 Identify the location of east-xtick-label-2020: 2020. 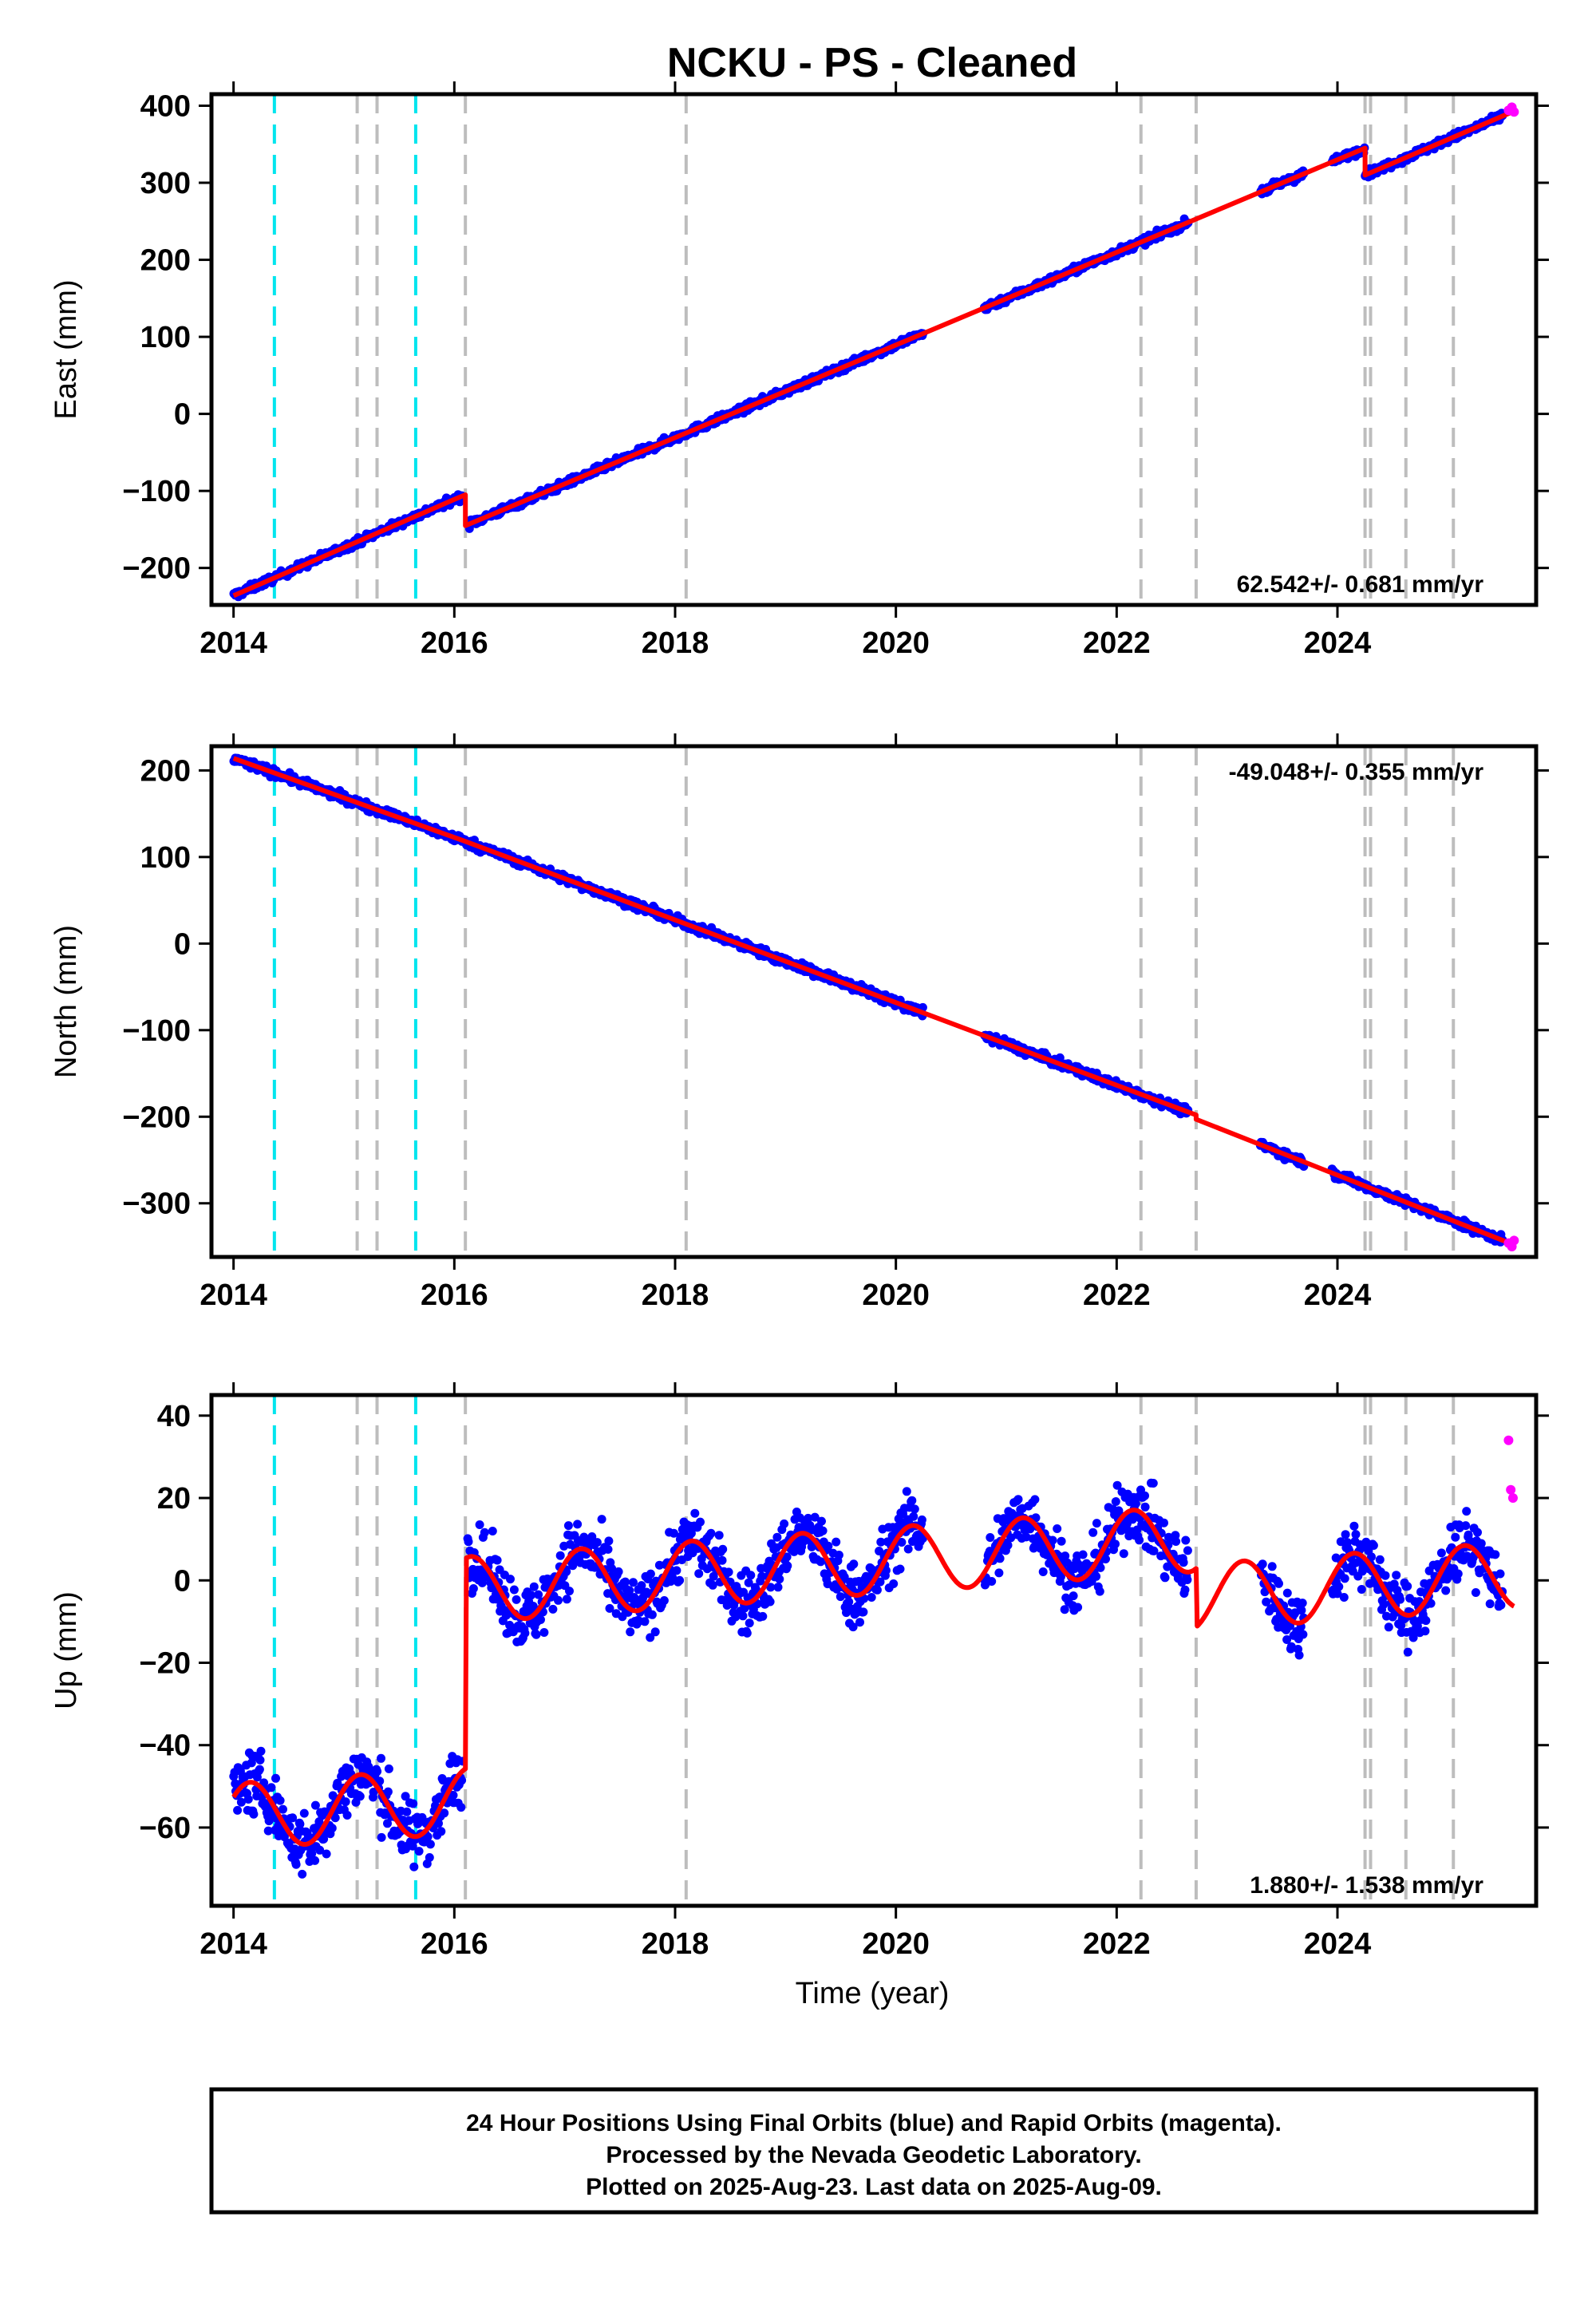
(896, 643).